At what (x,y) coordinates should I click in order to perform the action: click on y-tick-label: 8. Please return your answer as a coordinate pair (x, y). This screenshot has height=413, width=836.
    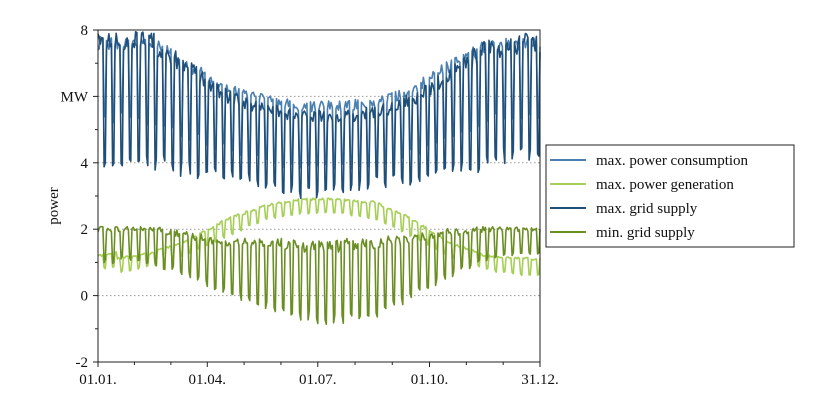
    Looking at the image, I should click on (85, 31).